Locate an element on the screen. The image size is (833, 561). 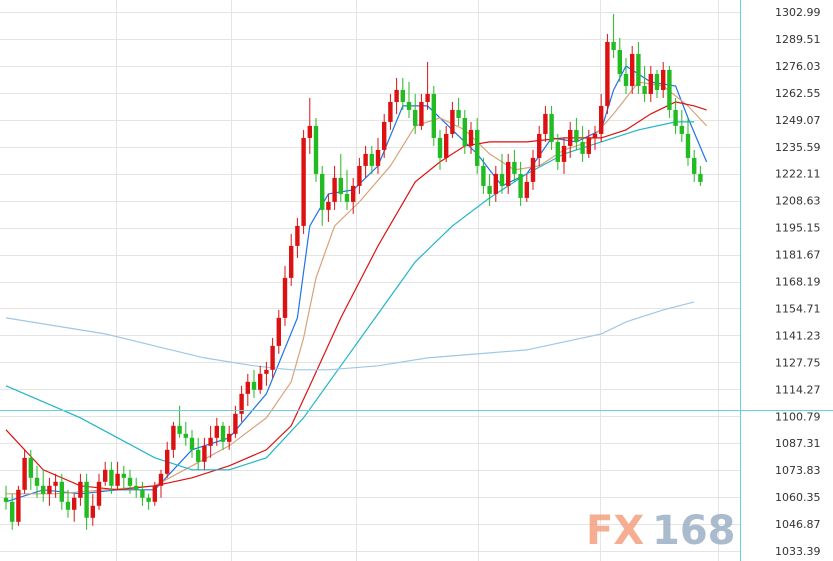
y-tick-label: 1222.11 is located at coordinates (798, 174).